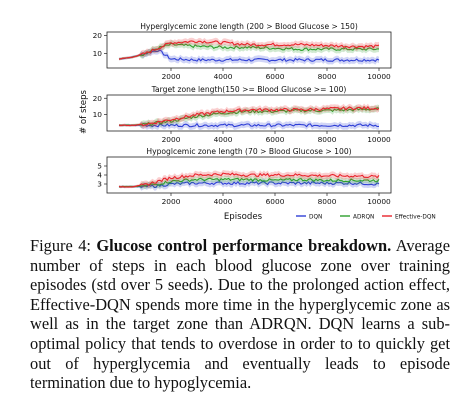  I want to click on y-tick-label: 5, so click(99, 166).